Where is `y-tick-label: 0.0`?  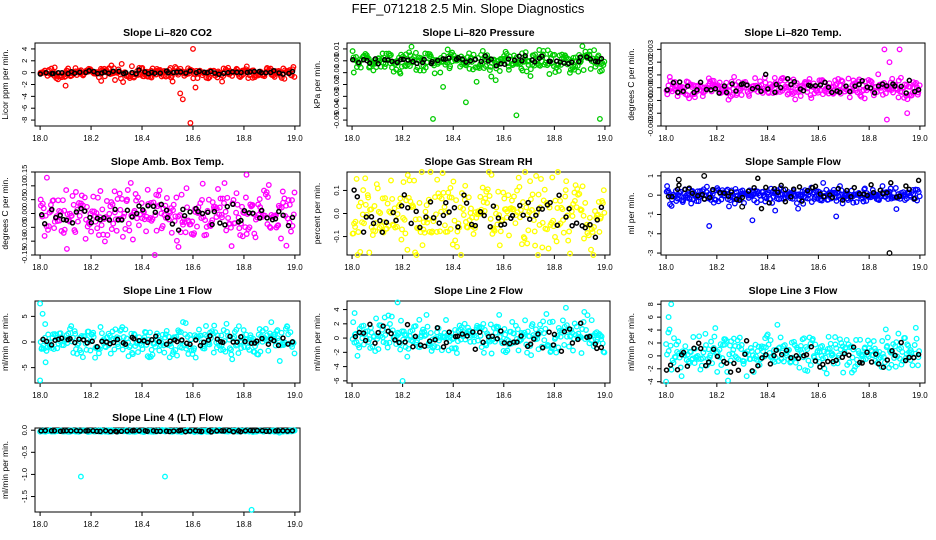
y-tick-label: 0.0 is located at coordinates (336, 213).